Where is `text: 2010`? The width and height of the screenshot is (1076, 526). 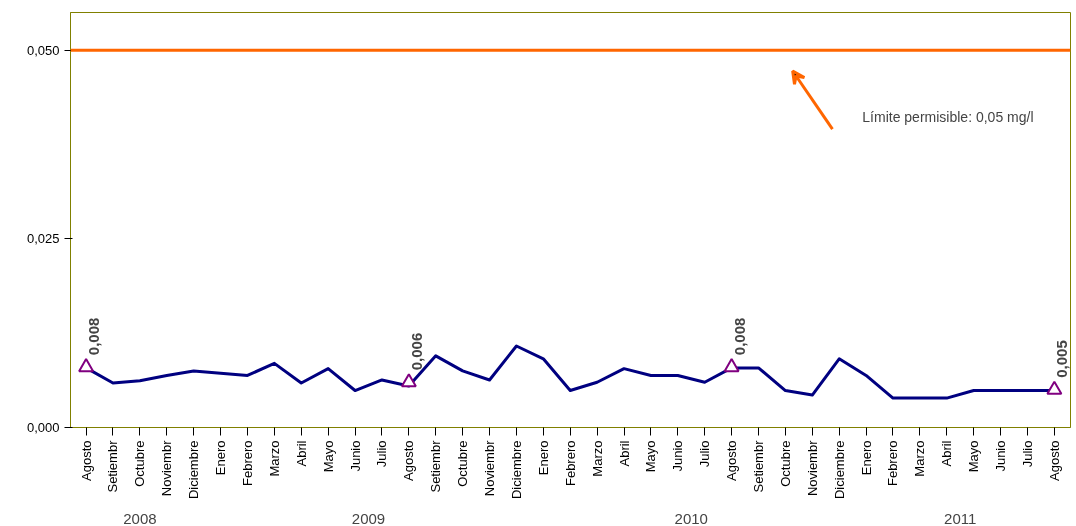 text: 2010 is located at coordinates (691, 517).